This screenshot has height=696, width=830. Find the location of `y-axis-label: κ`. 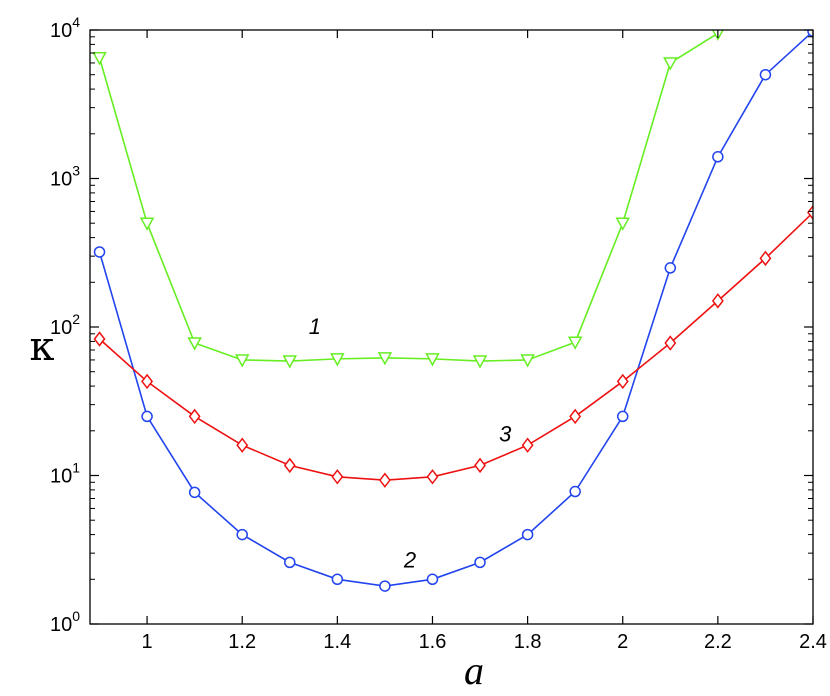

y-axis-label: κ is located at coordinates (42, 347).